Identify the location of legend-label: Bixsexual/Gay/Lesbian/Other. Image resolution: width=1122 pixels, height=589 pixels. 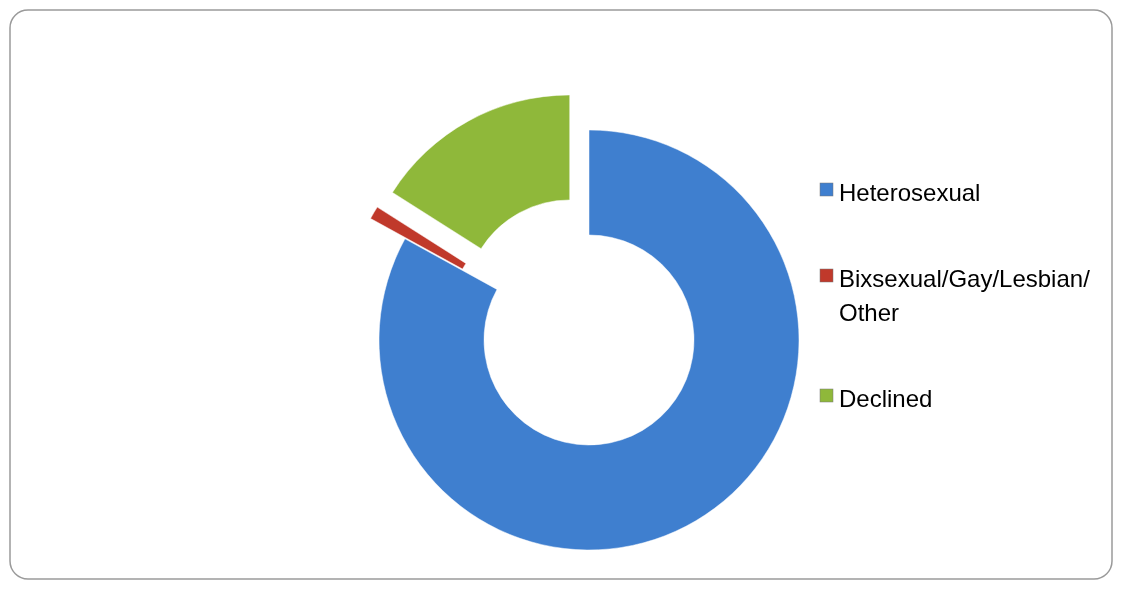
(965, 296).